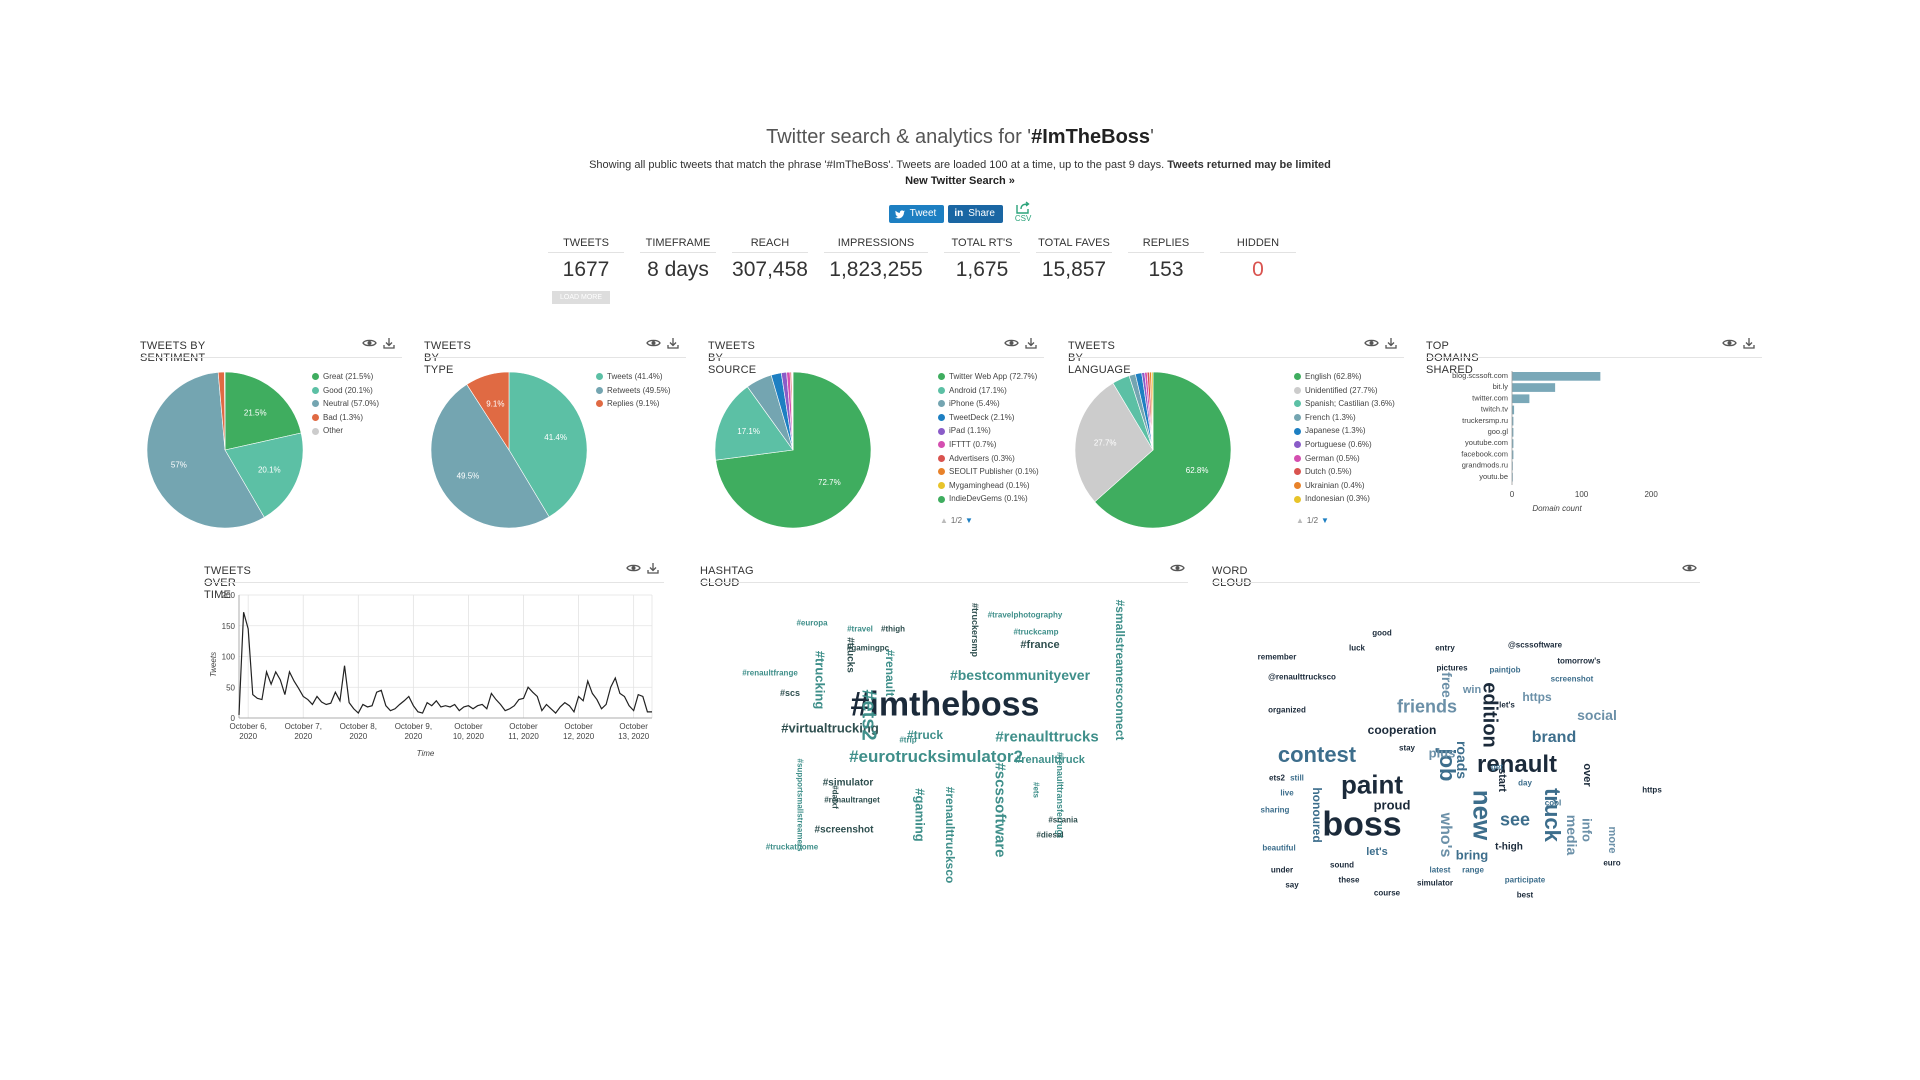 This screenshot has height=1080, width=1920. Describe the element at coordinates (1427, 706) in the screenshot. I see `cloud-word: friends` at that location.